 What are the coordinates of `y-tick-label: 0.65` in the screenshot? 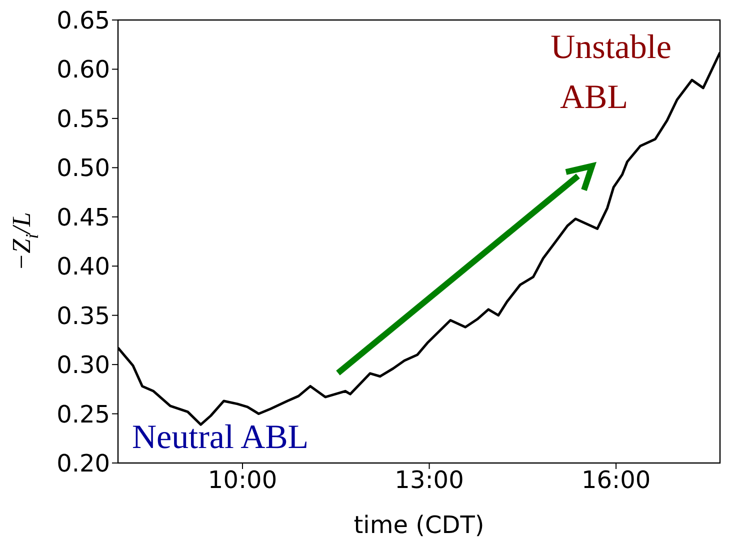 It's located at (83, 20).